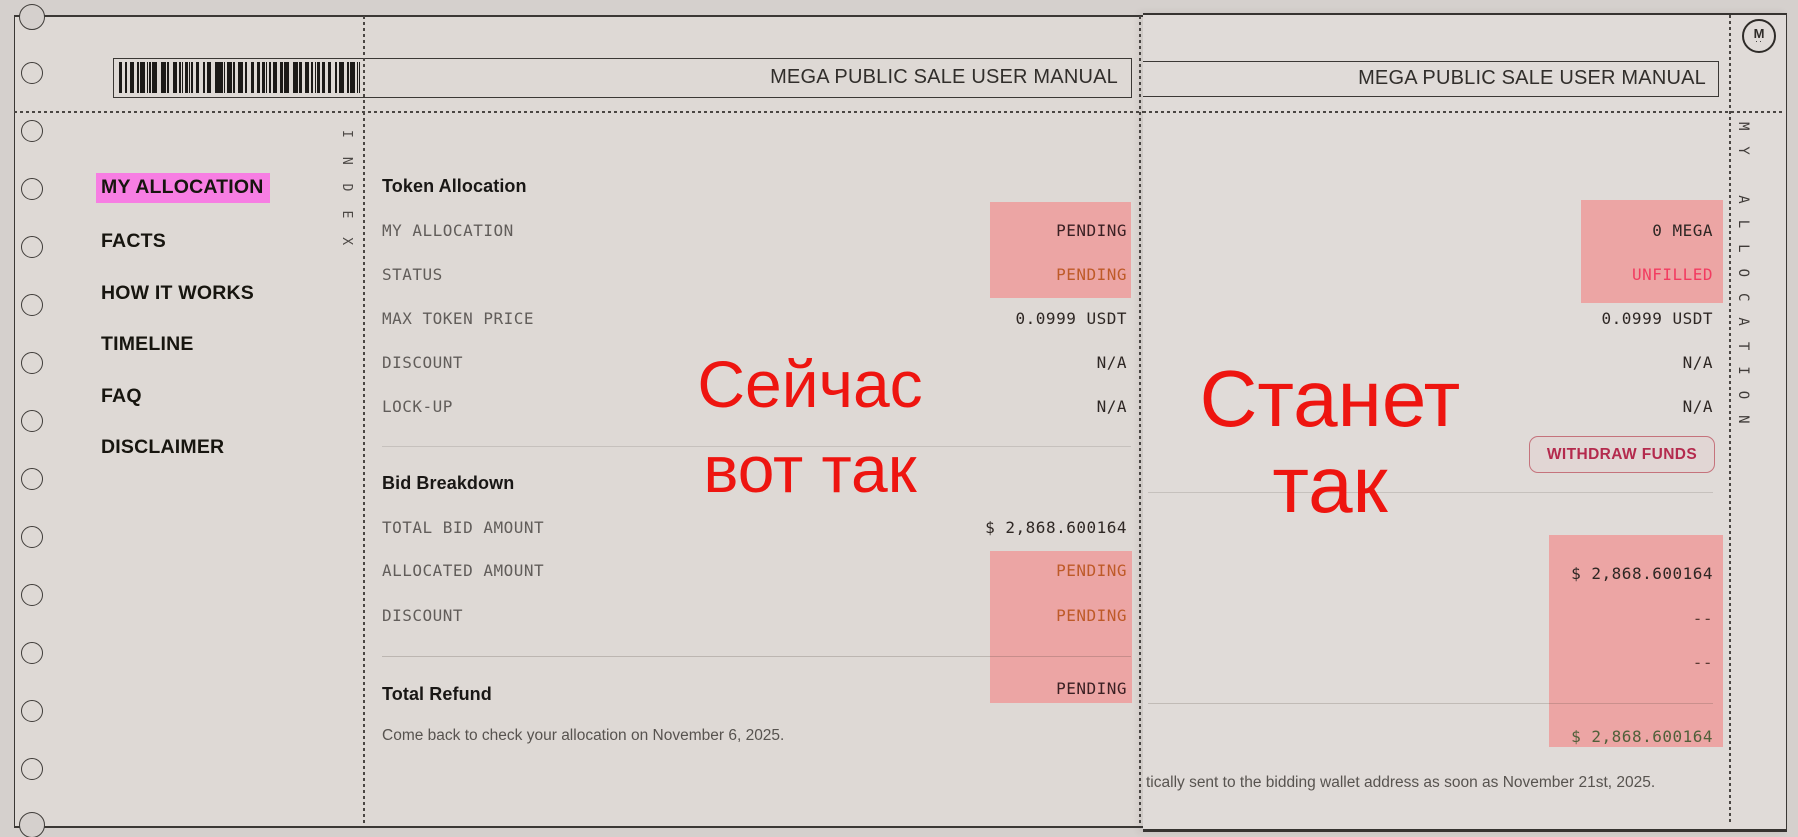  What do you see at coordinates (1071, 318) in the screenshot?
I see `row-value: 0.0999 USDT` at bounding box center [1071, 318].